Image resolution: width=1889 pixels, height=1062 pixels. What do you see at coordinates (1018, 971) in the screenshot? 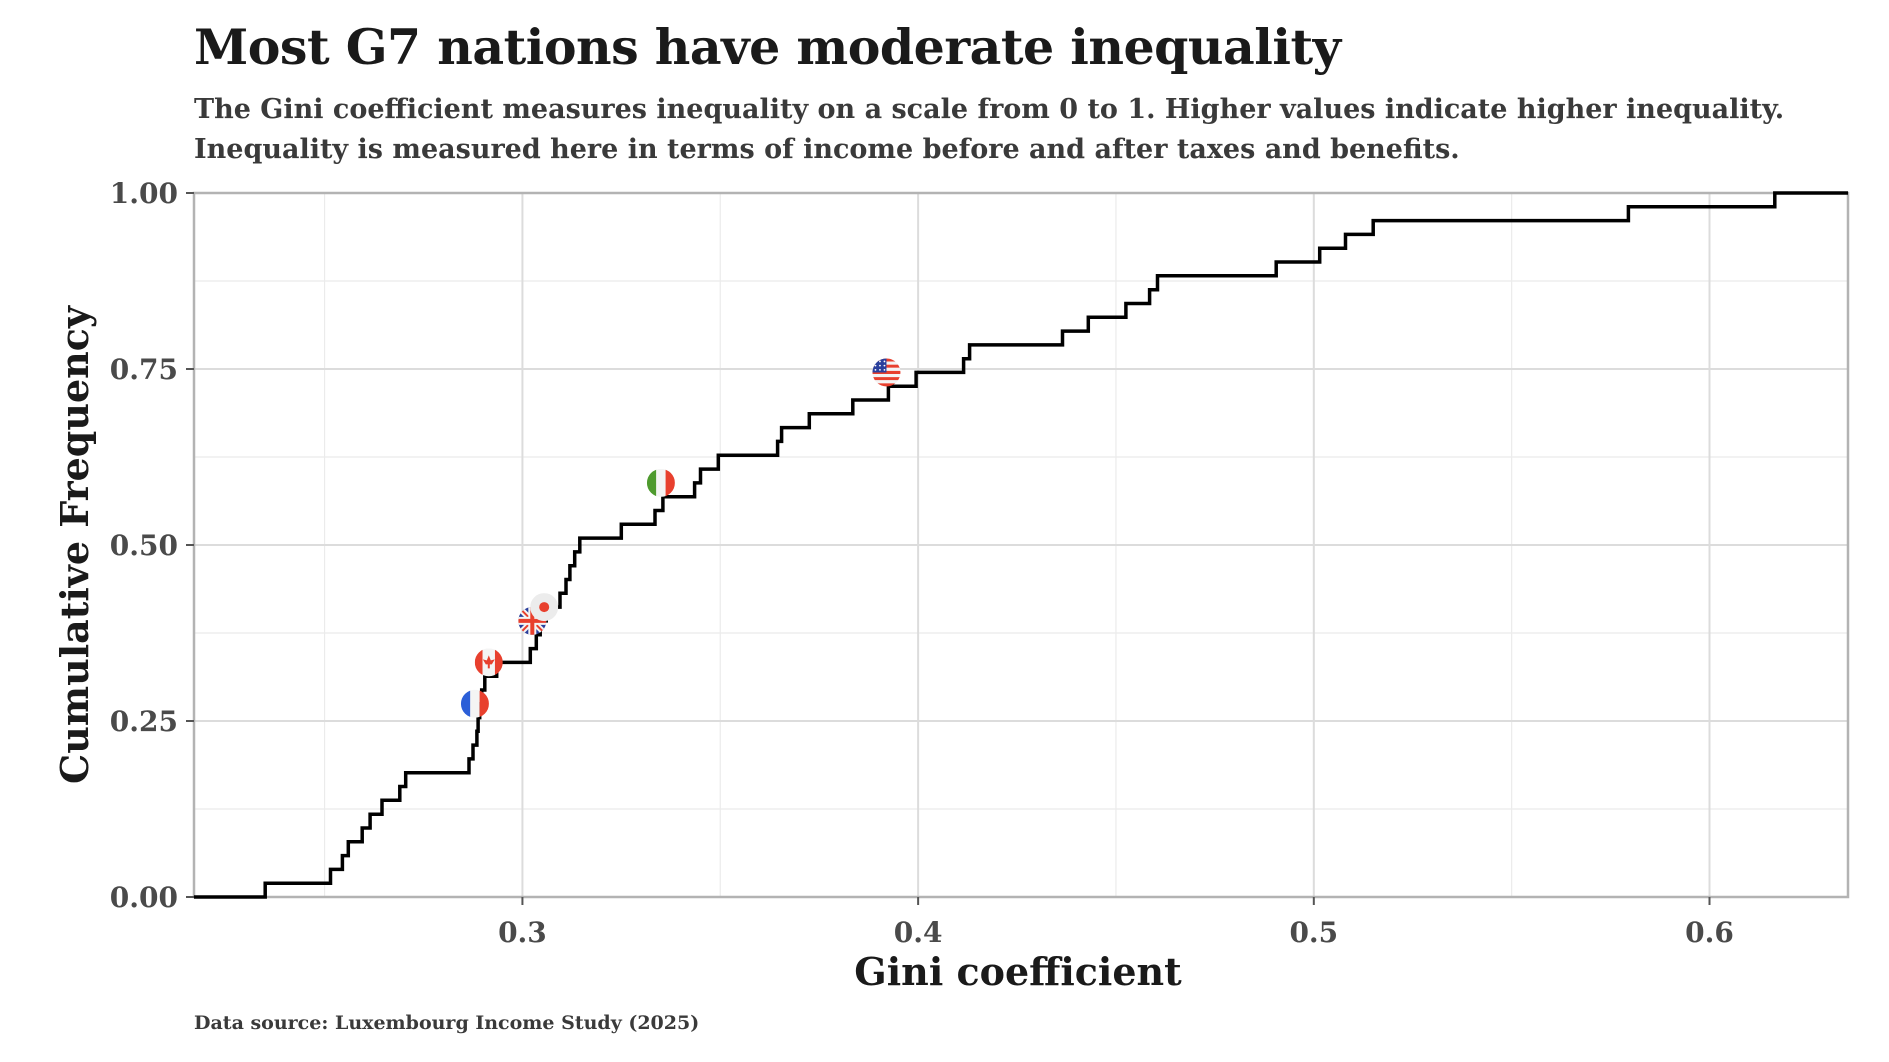
I see `x-axis-title: Gini coefficient` at bounding box center [1018, 971].